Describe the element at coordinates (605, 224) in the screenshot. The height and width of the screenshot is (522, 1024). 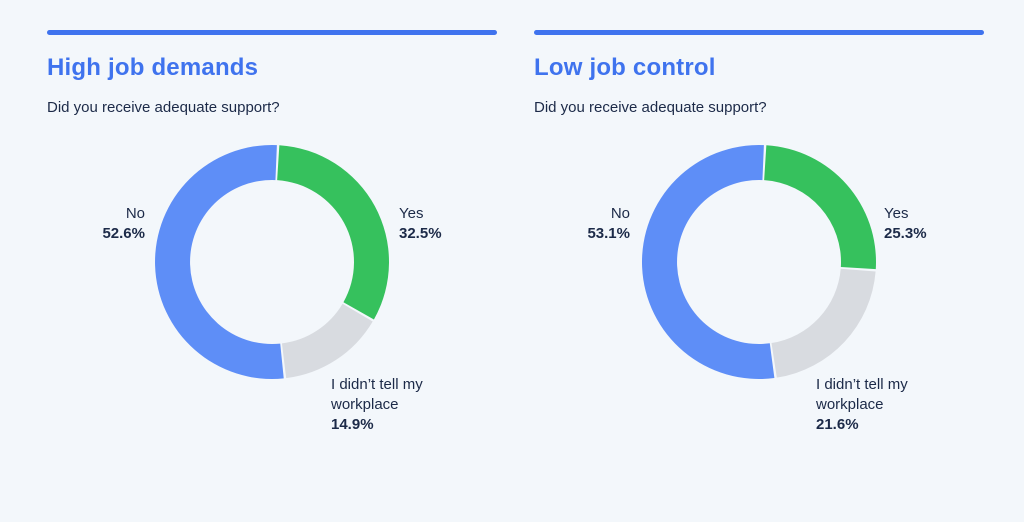
I see `slice-label-no: No 53.1%` at that location.